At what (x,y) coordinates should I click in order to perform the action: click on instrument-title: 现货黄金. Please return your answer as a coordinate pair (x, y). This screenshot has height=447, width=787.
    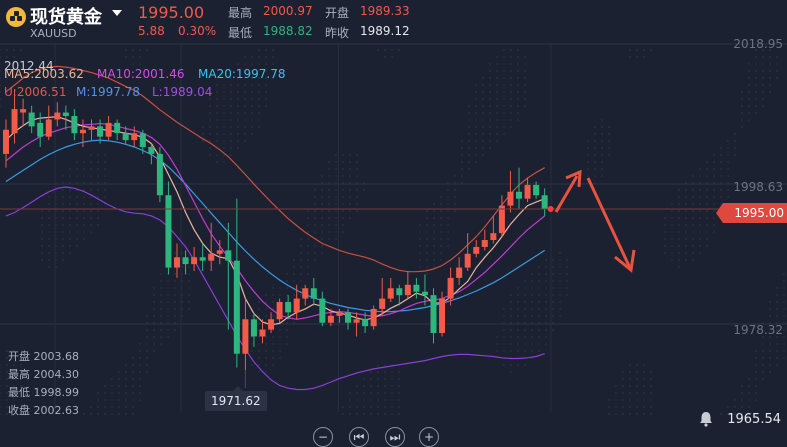
    Looking at the image, I should click on (66, 17).